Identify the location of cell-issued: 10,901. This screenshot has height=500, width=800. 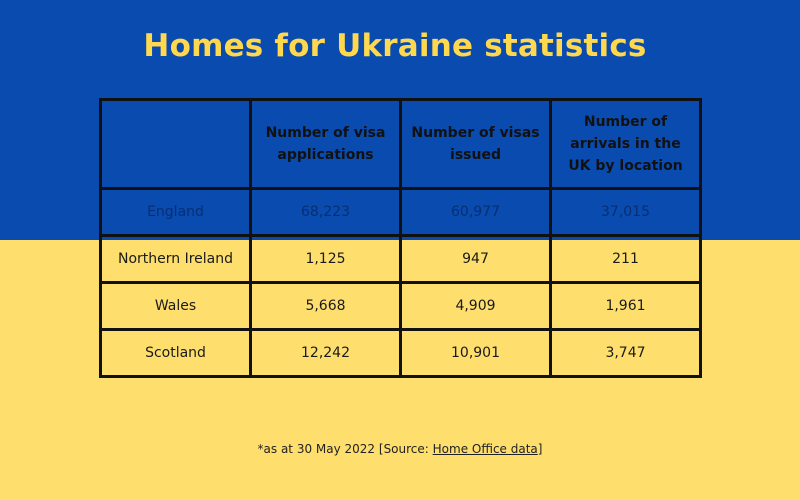
(475, 353).